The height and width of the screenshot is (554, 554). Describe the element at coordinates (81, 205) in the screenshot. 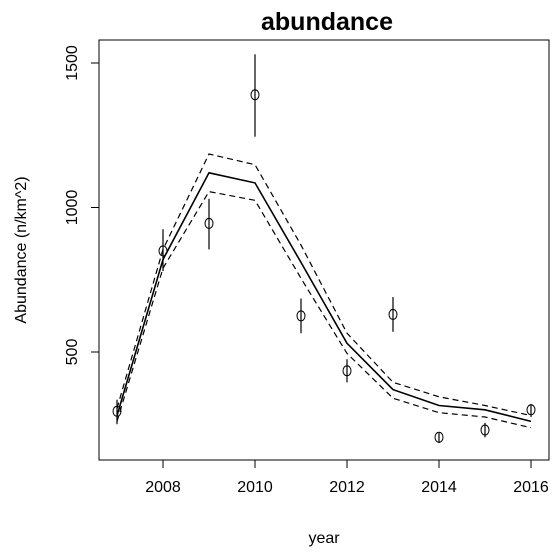

I see `y-axis: 500 1000 1500` at that location.